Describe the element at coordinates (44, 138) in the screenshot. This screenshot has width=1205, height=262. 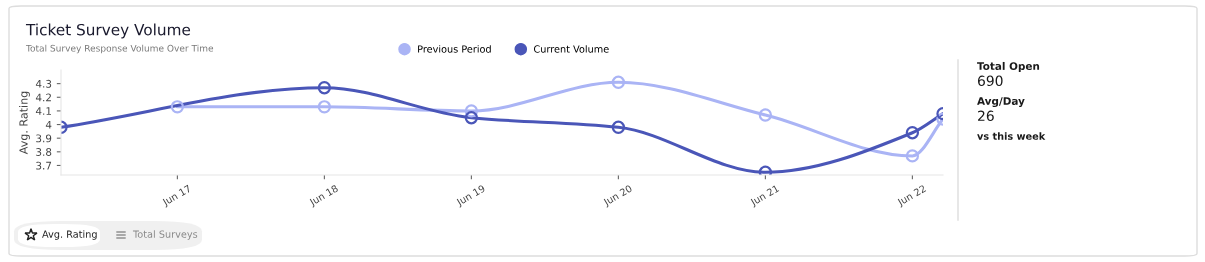
I see `y-tick-label: 3.9` at that location.